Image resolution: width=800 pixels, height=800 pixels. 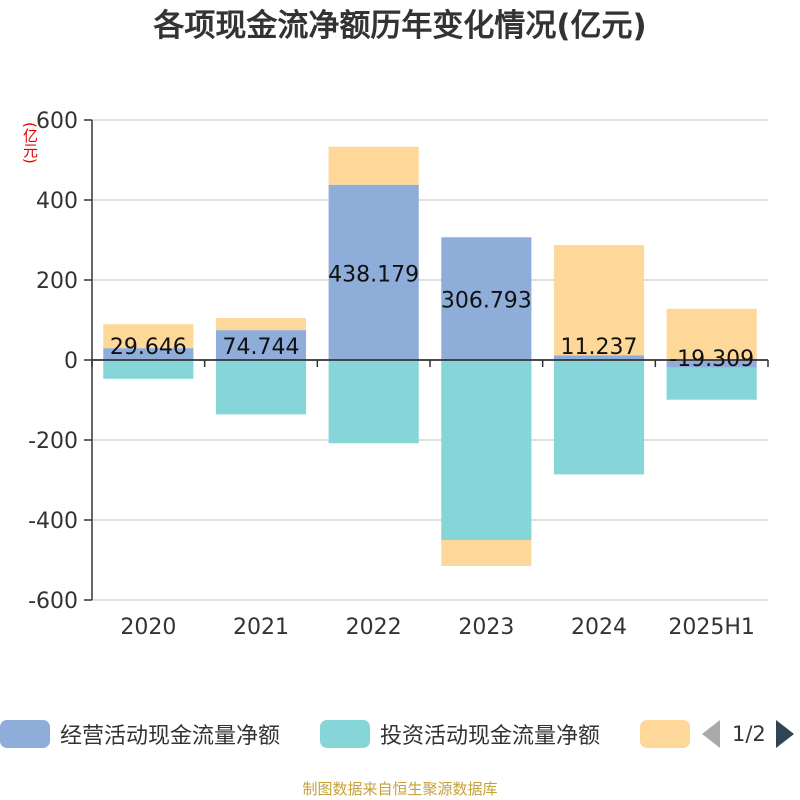 I want to click on y-tick-label: 200, so click(x=57, y=281).